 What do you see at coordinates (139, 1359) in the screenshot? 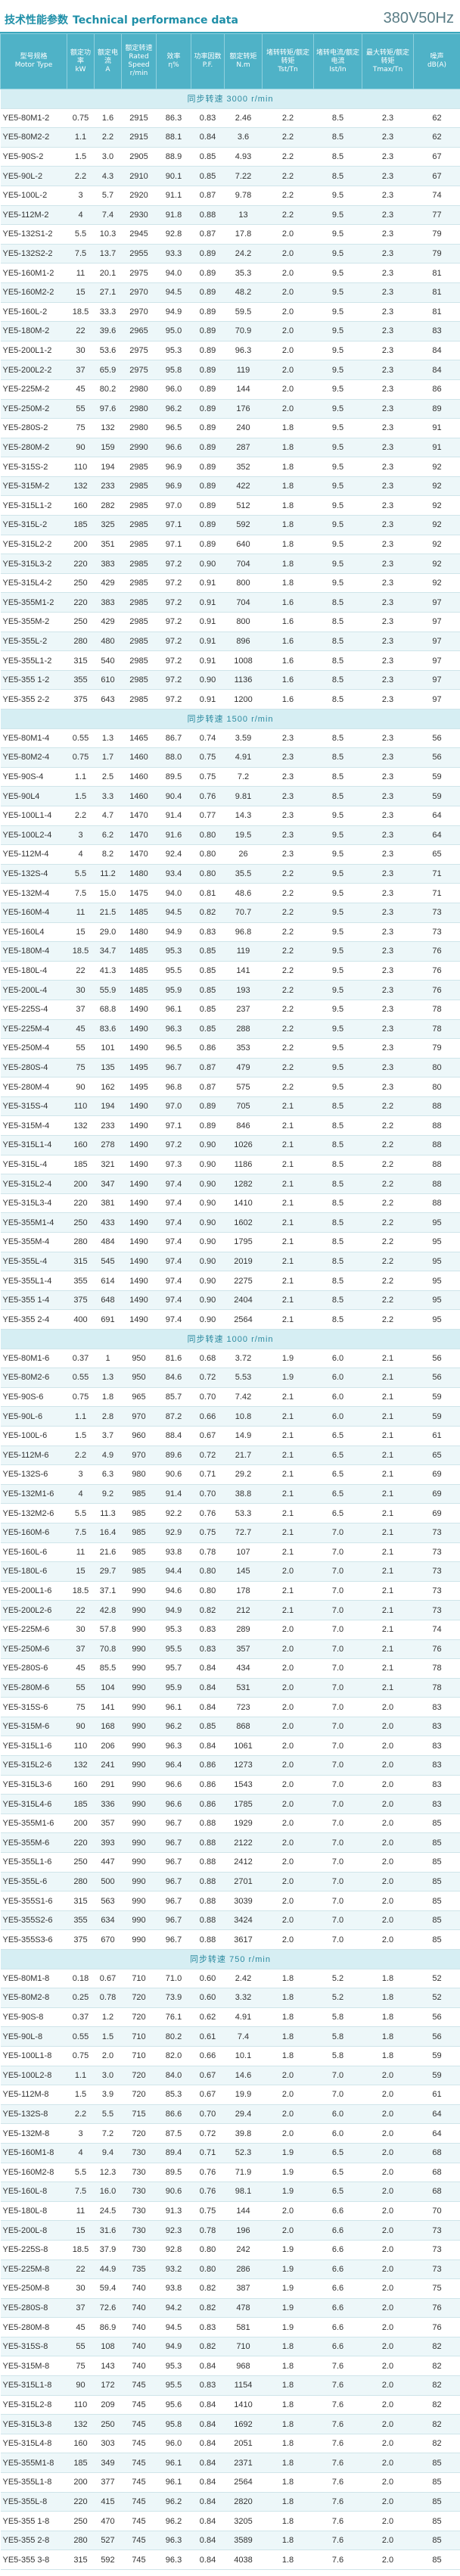
I see `cell: 950` at bounding box center [139, 1359].